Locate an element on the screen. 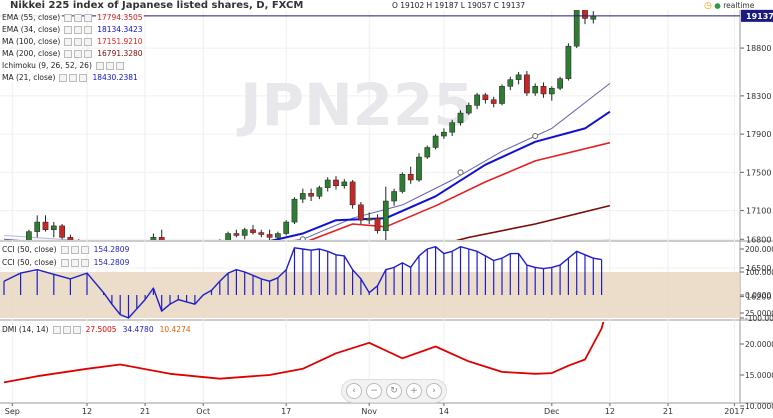 This screenshot has width=773, height=418. indicator-value: 18430.2381 is located at coordinates (115, 77).